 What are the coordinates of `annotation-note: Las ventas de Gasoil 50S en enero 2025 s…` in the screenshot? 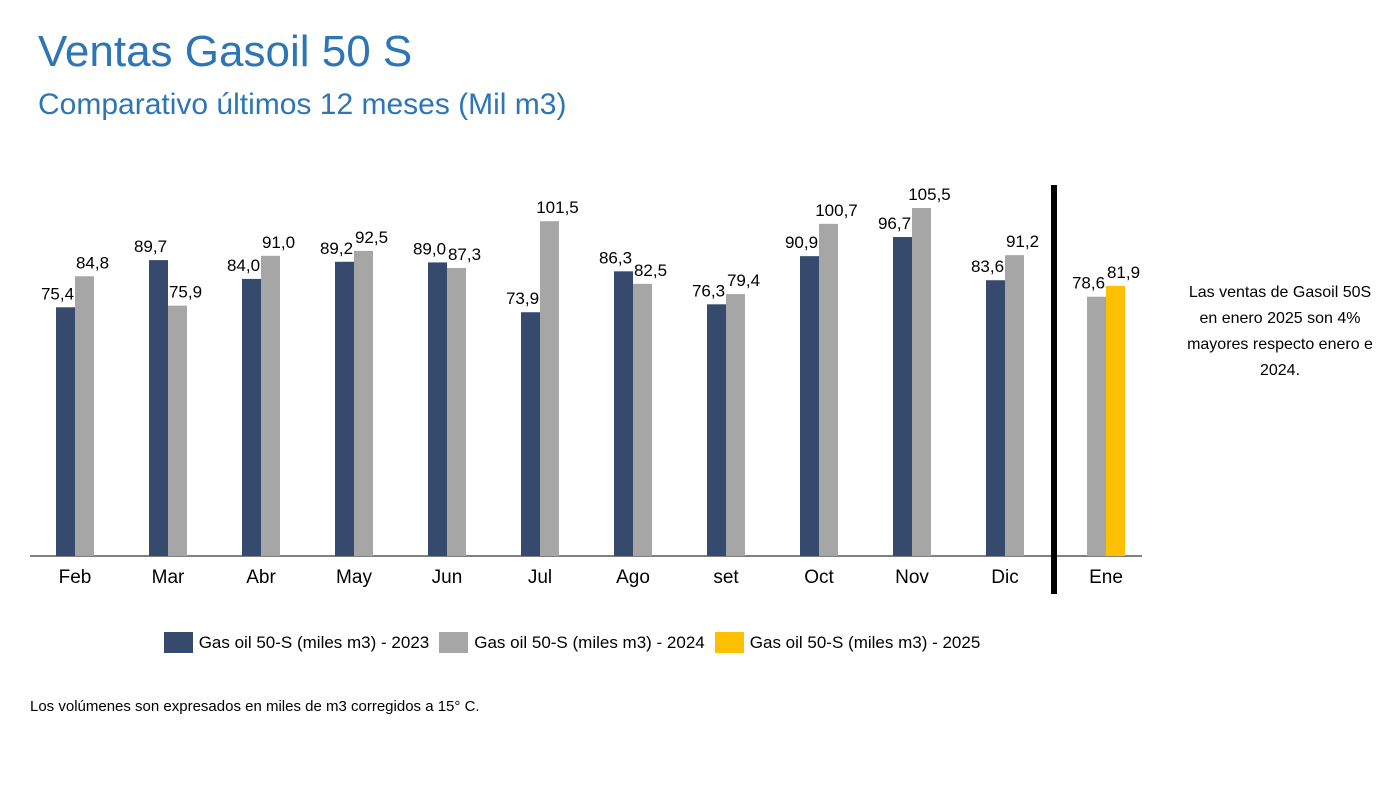 It's located at (1280, 331).